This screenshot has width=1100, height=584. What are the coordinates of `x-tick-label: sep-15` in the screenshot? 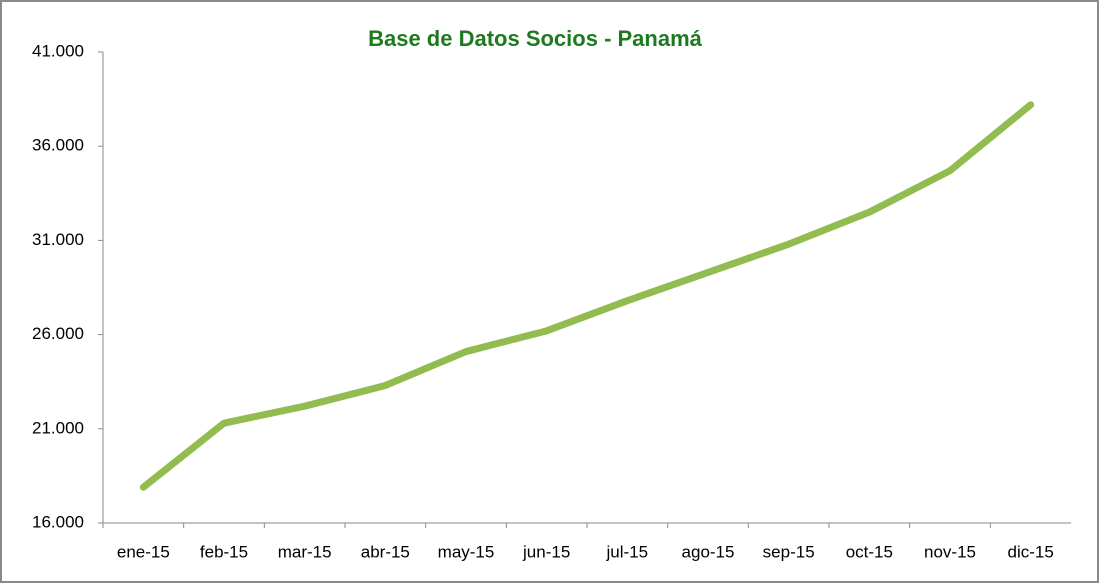 It's located at (789, 551).